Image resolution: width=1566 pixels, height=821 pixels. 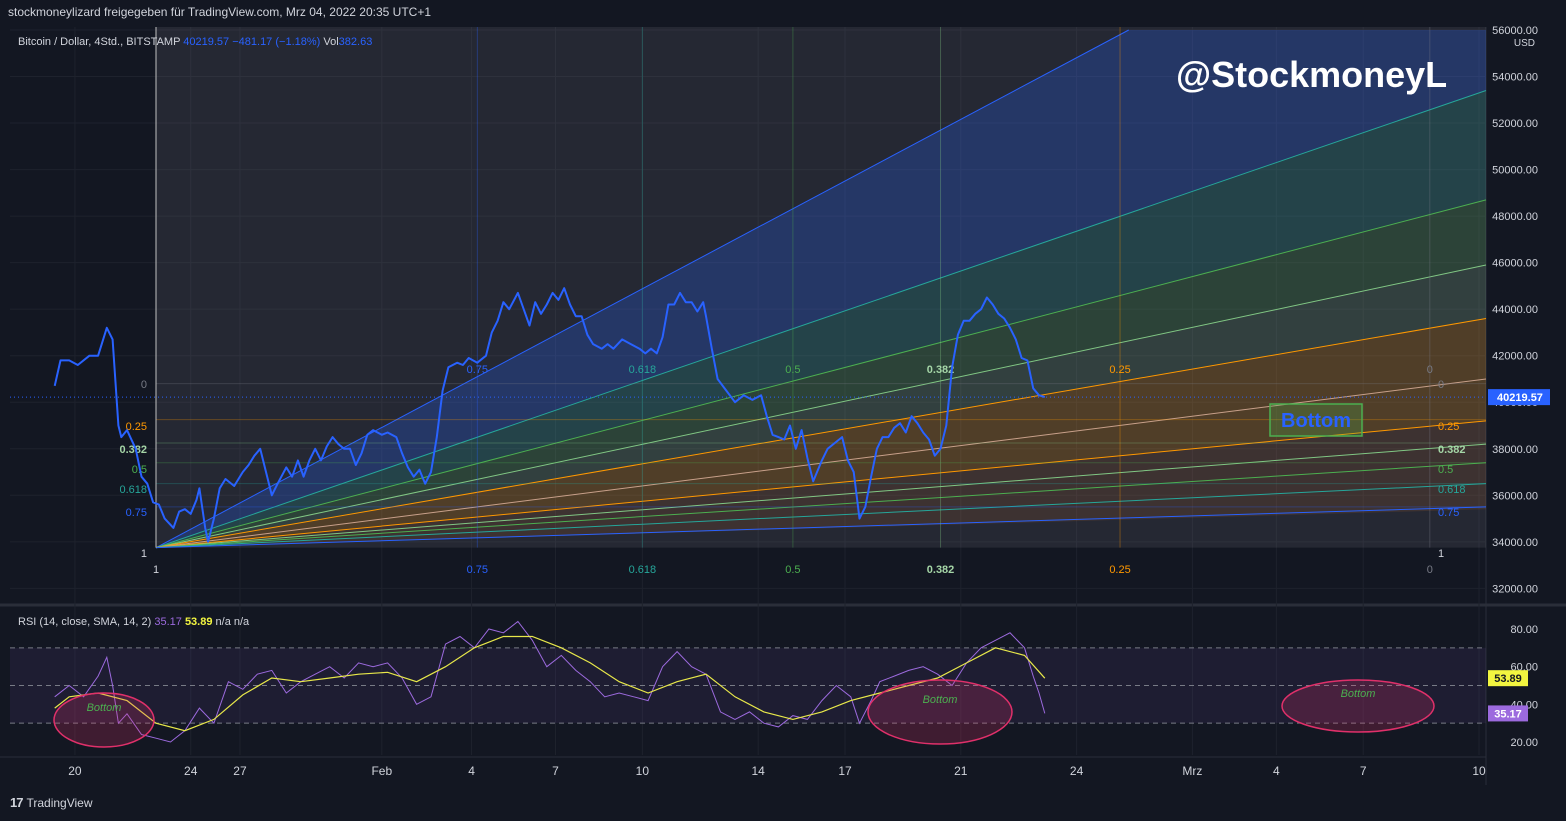 I want to click on price-tick-label: 56000.00, so click(x=1515, y=31).